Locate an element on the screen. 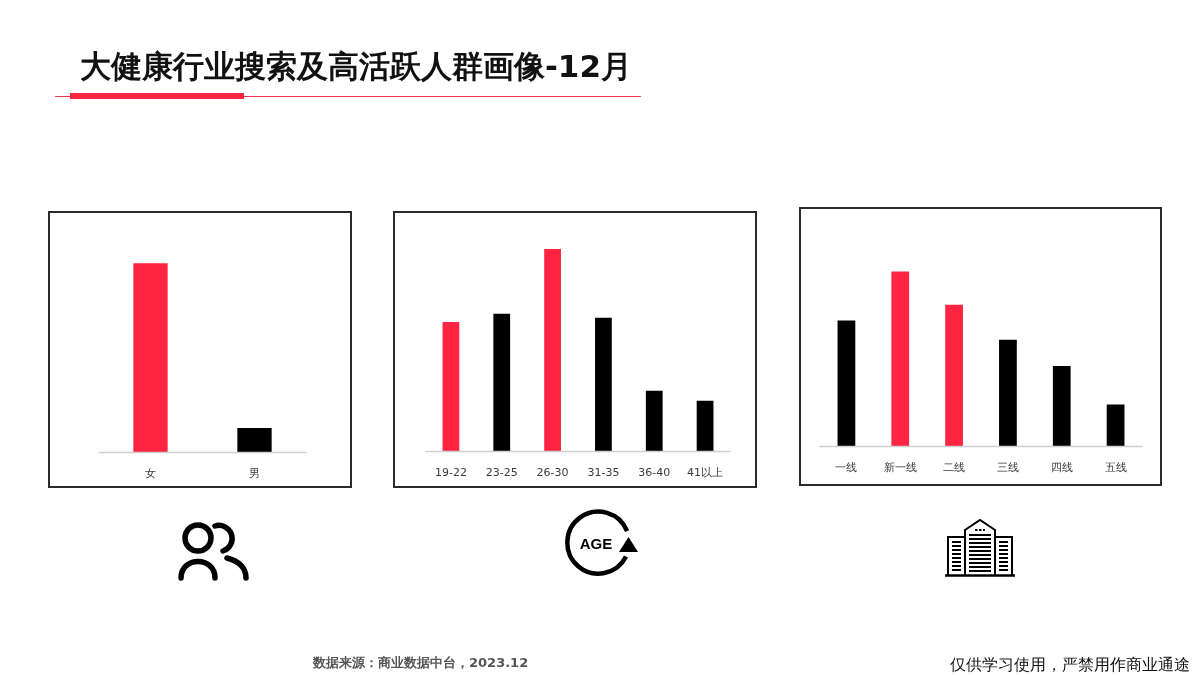 The height and width of the screenshot is (675, 1200). x-tick-label: 女 is located at coordinates (150, 473).